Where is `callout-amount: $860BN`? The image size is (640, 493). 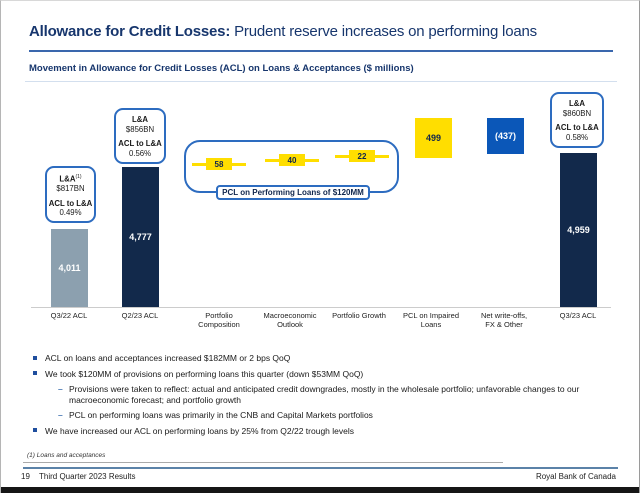 callout-amount: $860BN is located at coordinates (577, 113).